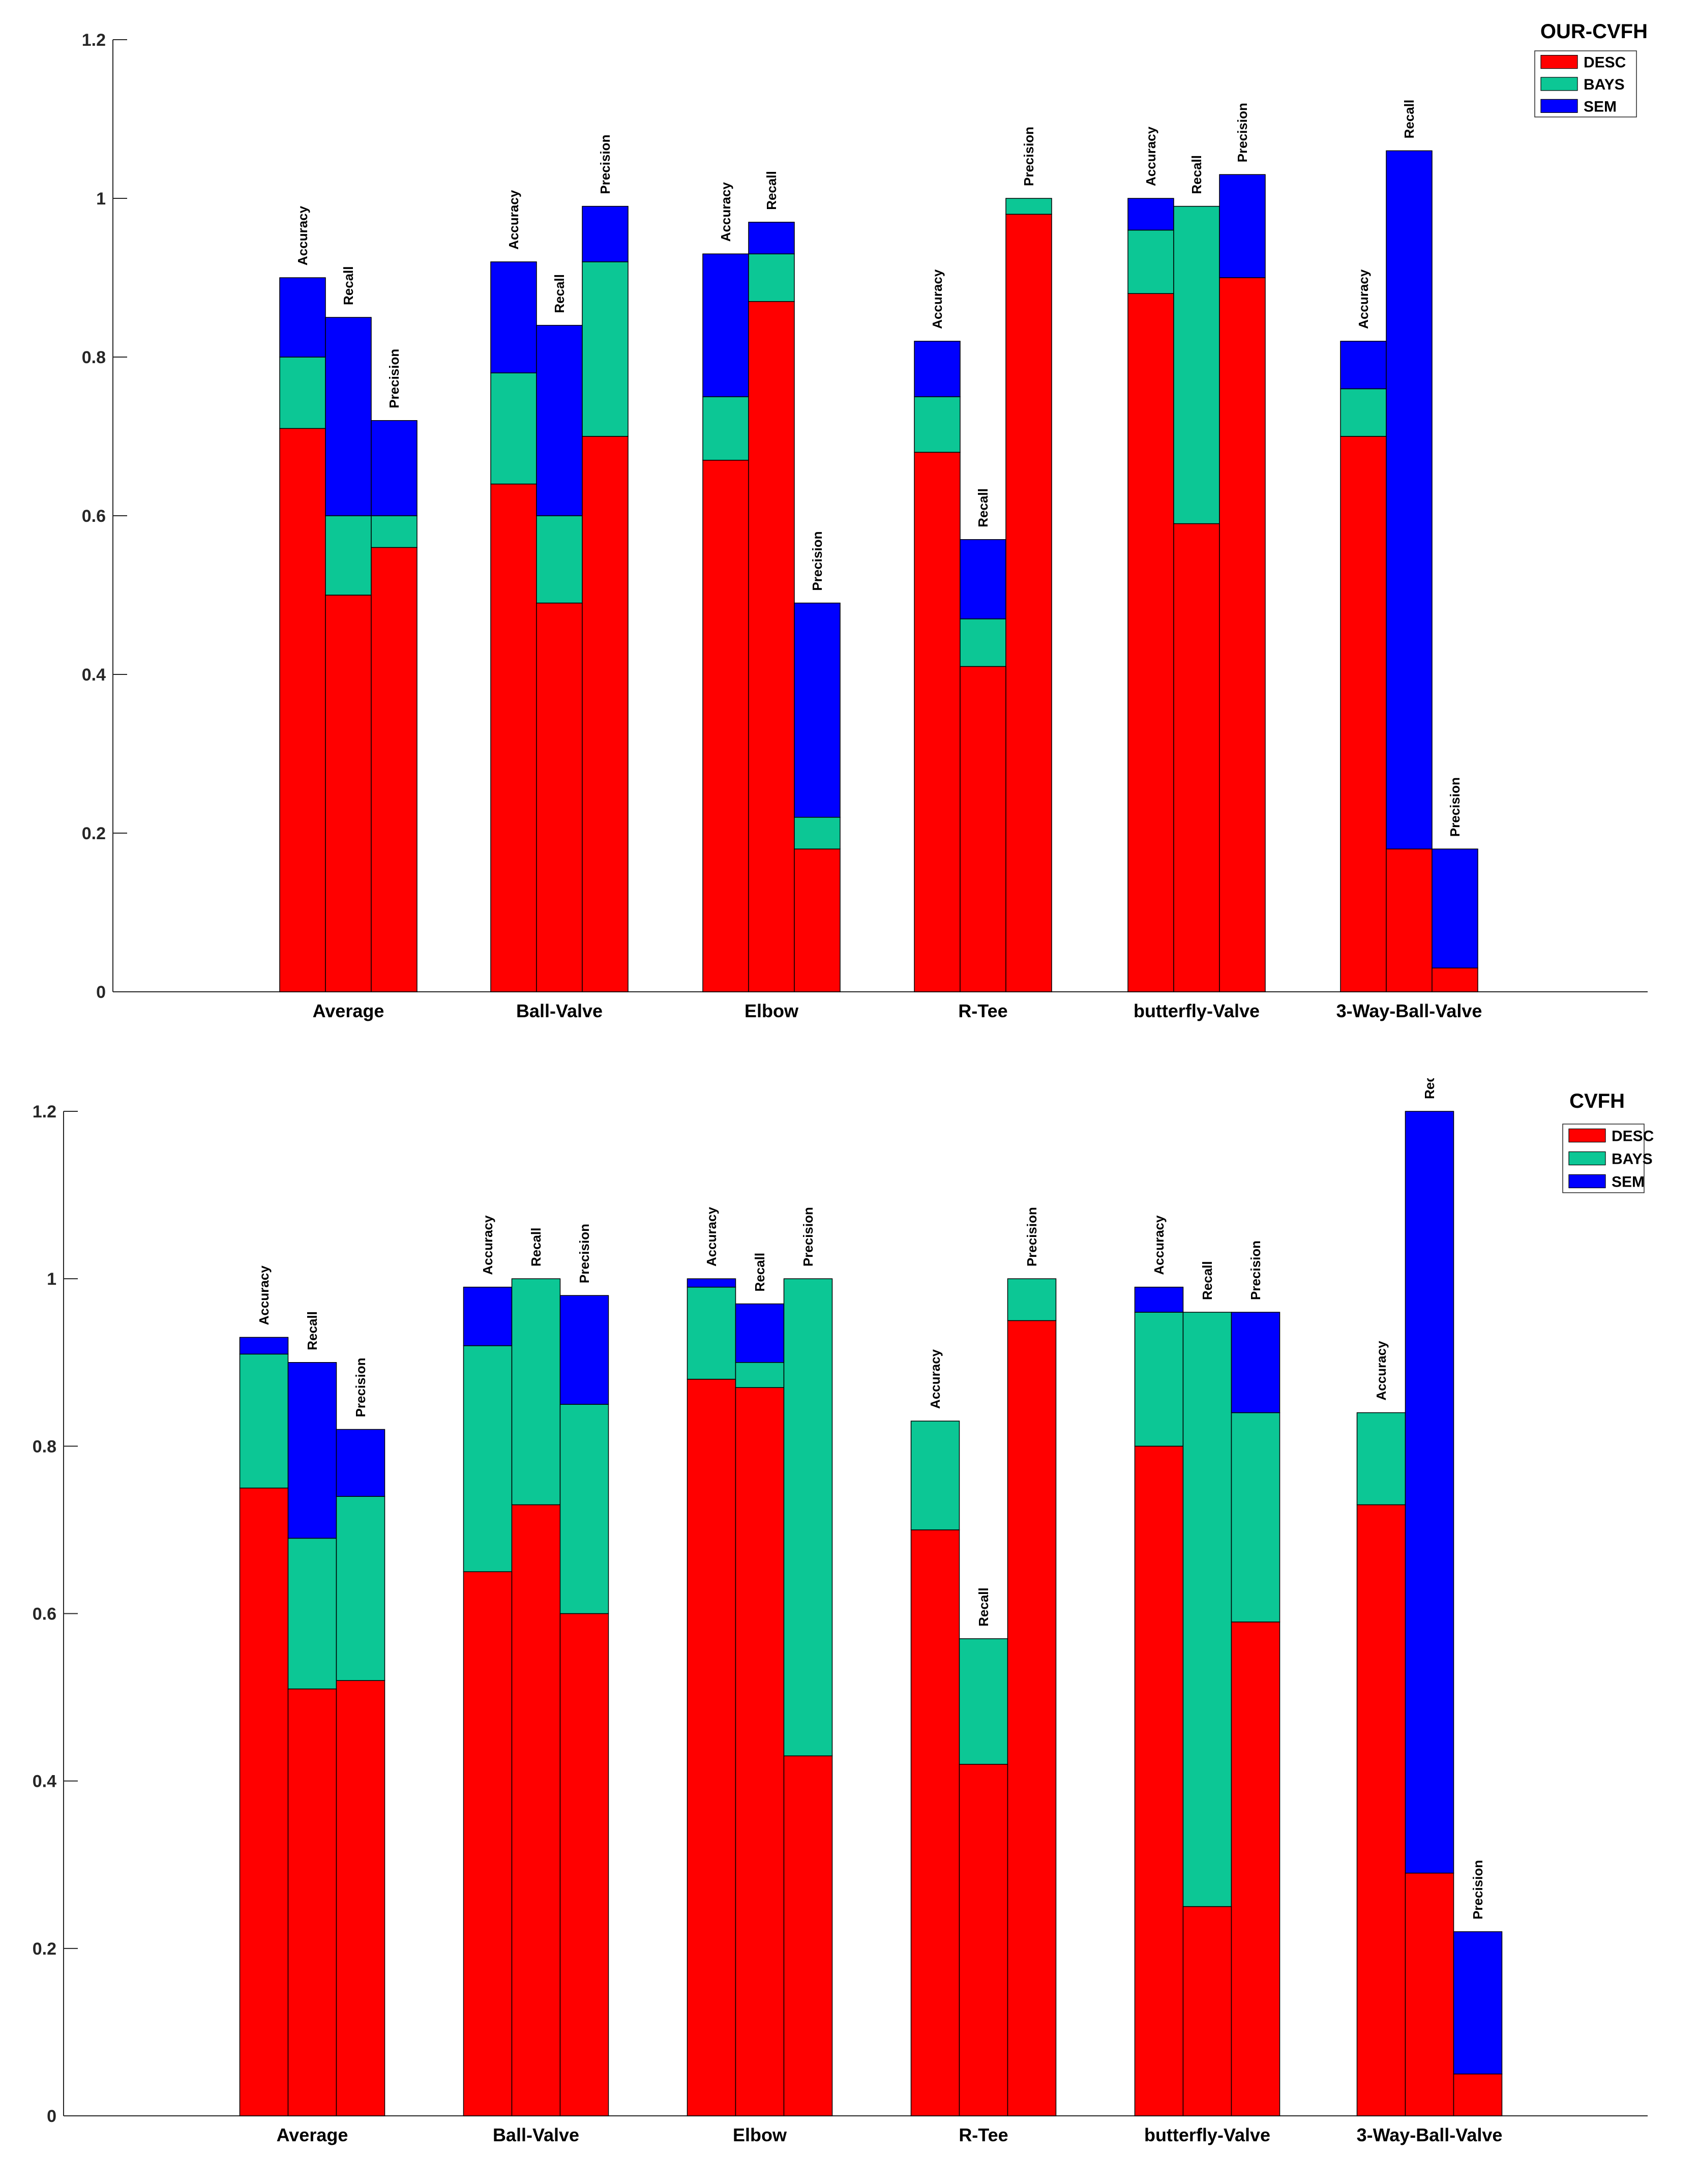  What do you see at coordinates (1559, 84) in the screenshot?
I see `our-cvfh-legend-swatch-bays` at bounding box center [1559, 84].